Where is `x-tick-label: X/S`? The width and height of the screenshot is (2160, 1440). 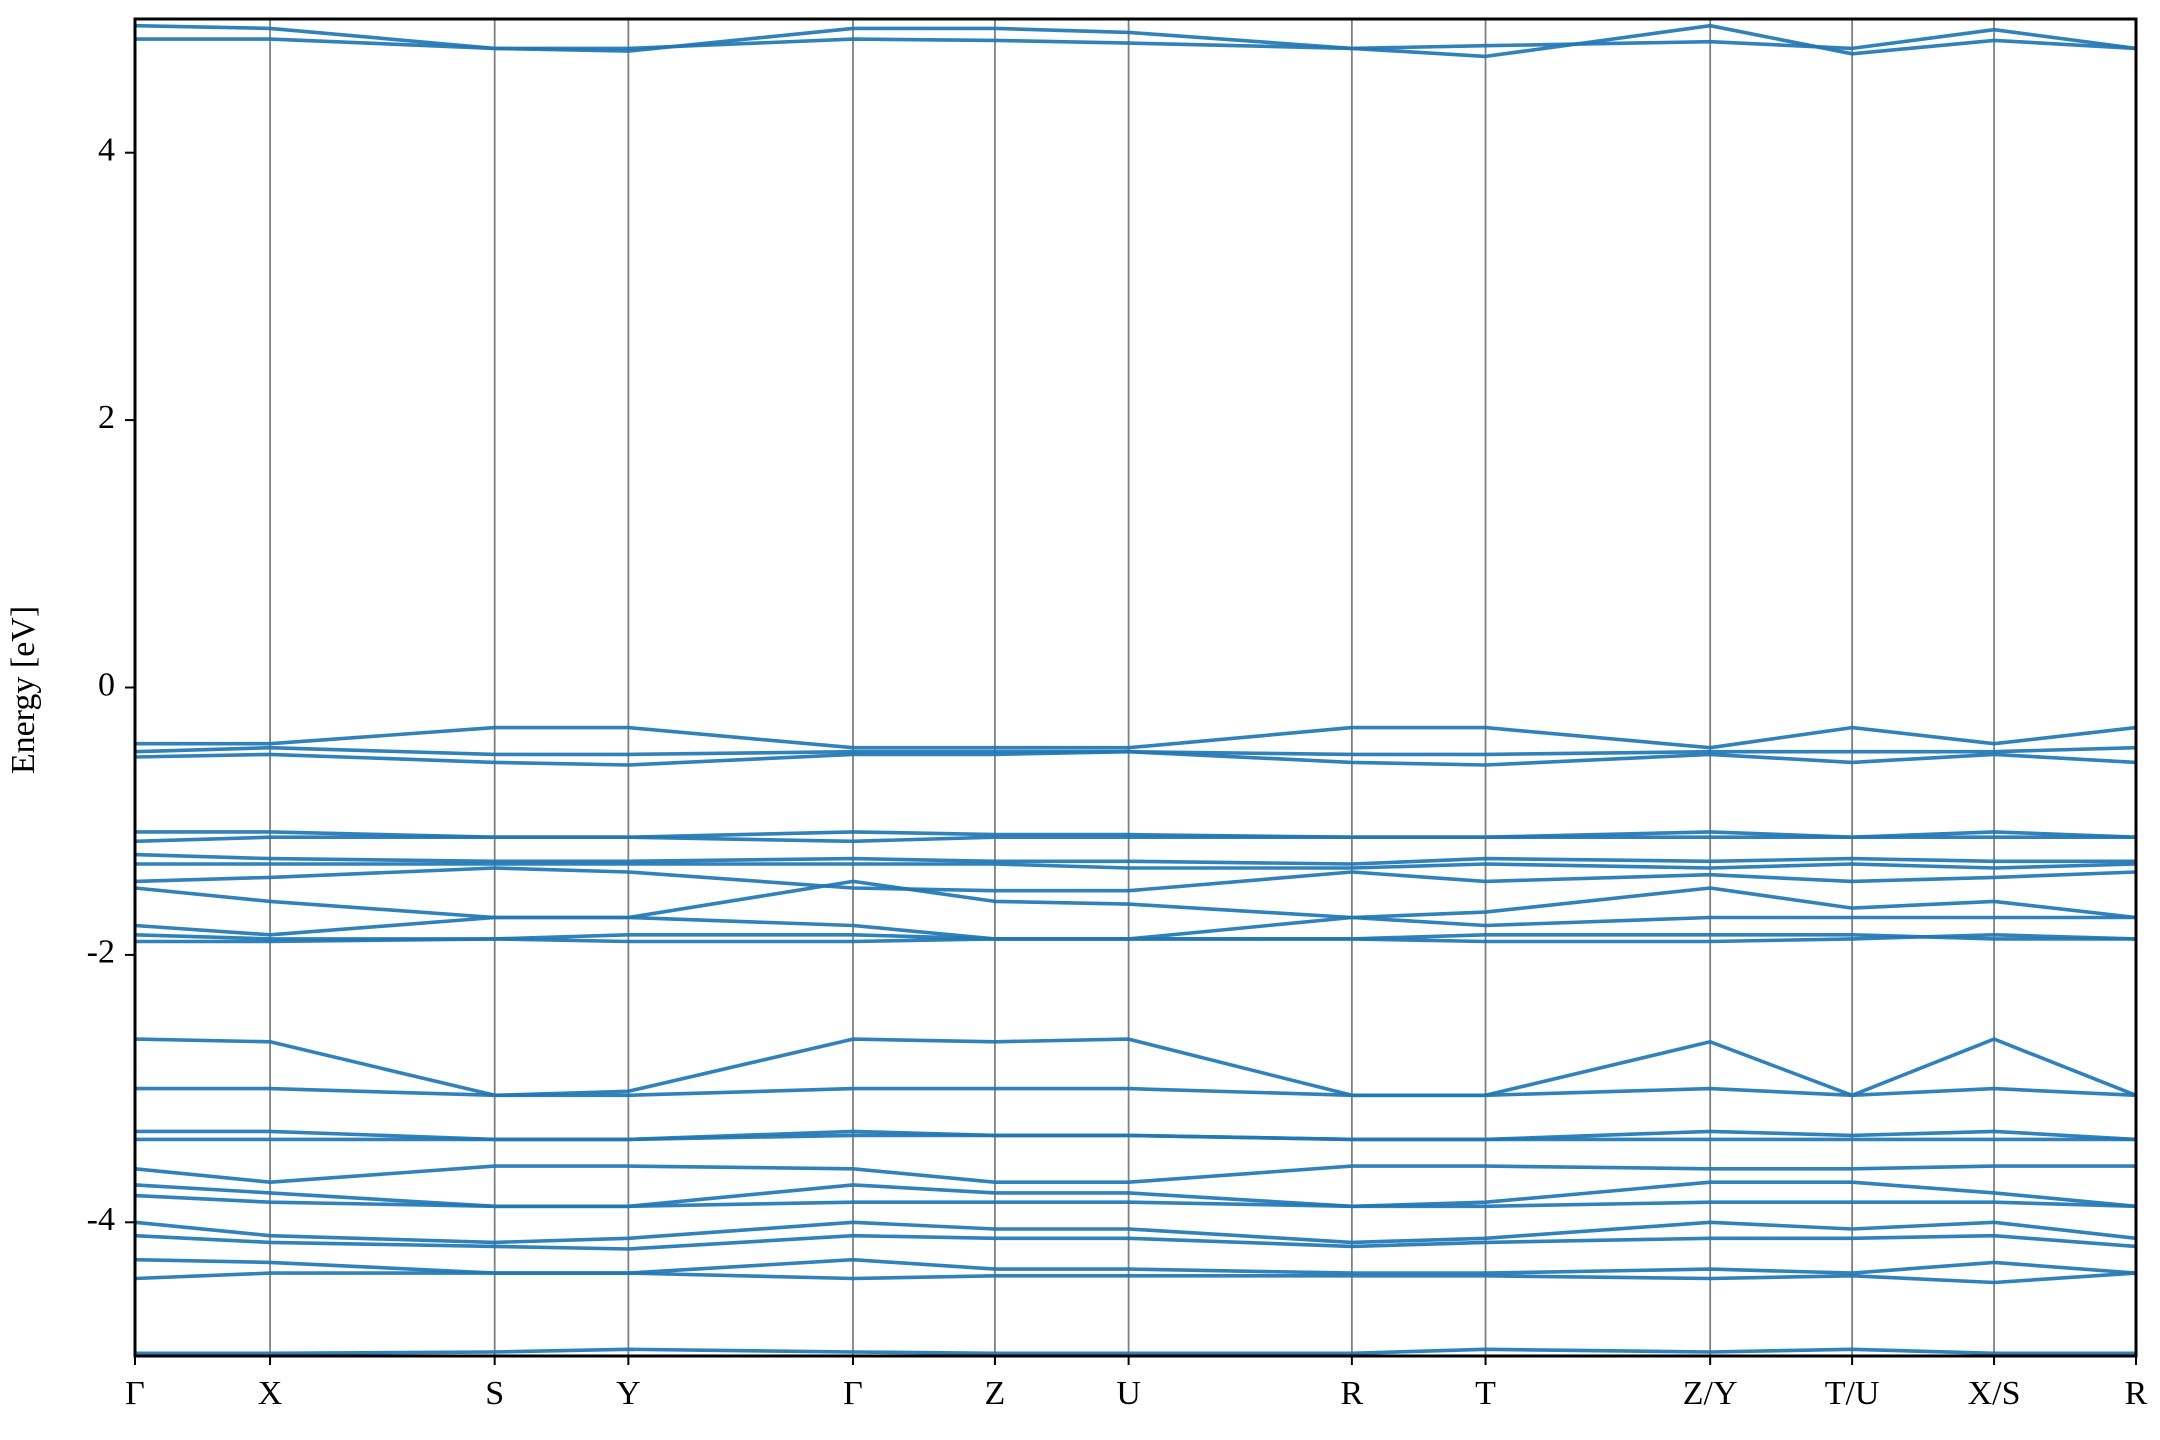
x-tick-label: X/S is located at coordinates (1994, 1393).